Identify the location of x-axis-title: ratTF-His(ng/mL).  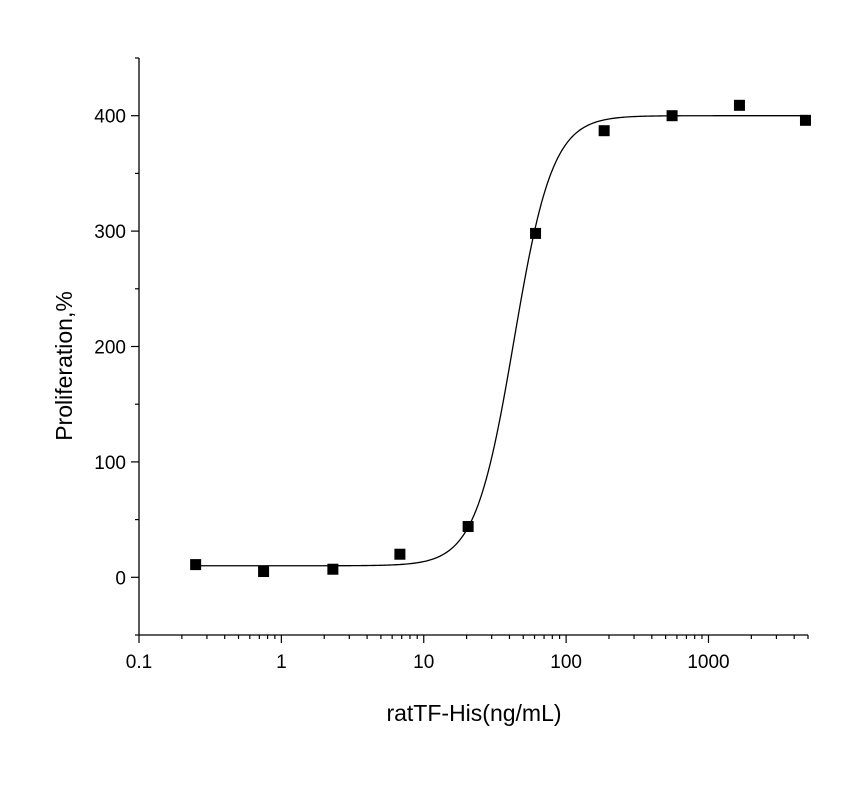
(473, 713).